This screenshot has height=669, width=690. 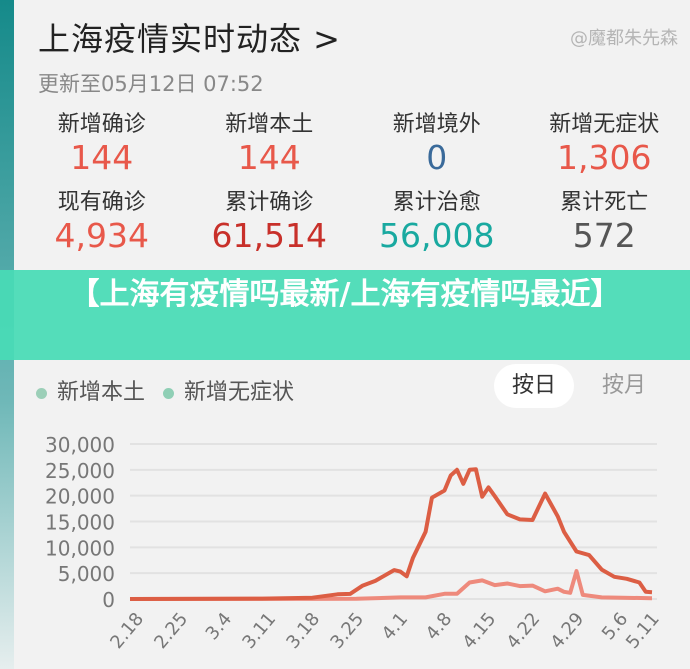 I want to click on legend-item-local: 新增本土, so click(x=90, y=390).